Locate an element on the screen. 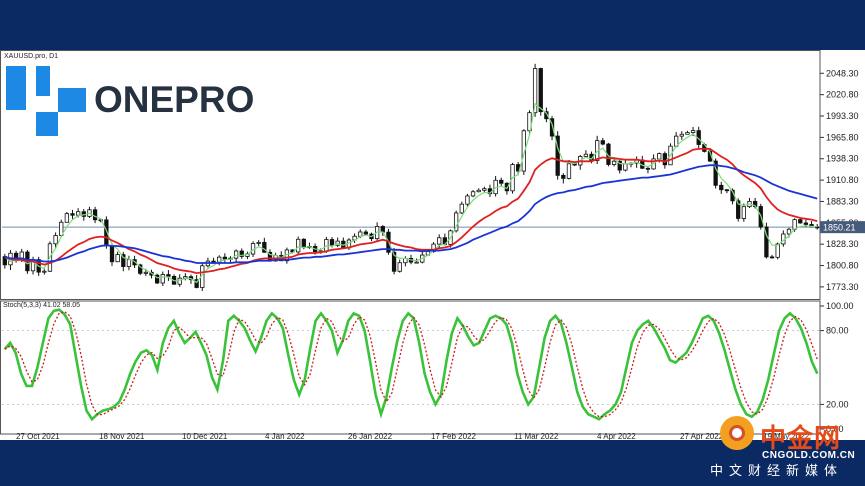  date-tick-label: 17 Feb 2022 is located at coordinates (453, 436).